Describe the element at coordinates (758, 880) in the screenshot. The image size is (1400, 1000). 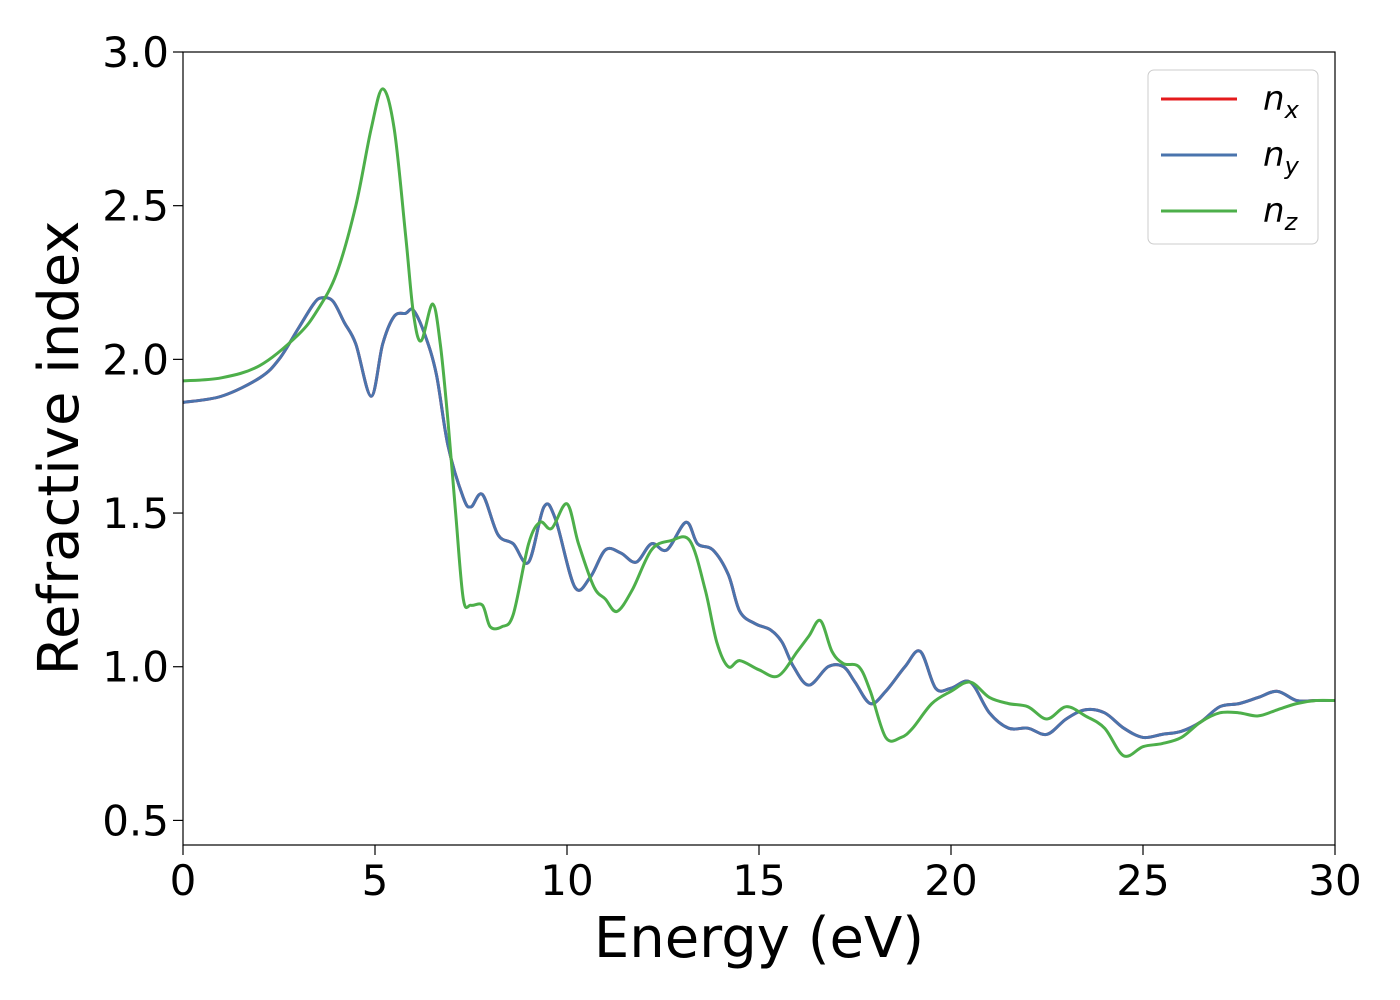
I see `x-tick-label: 15` at that location.